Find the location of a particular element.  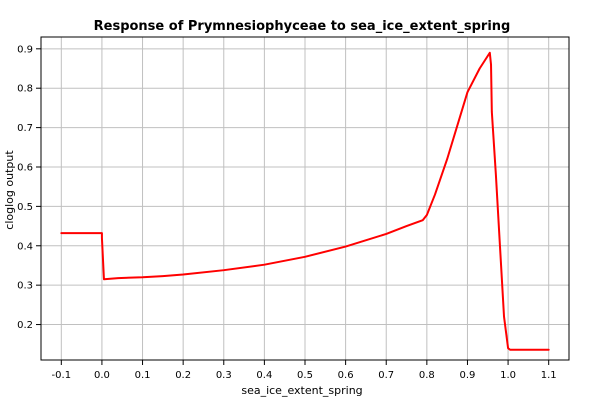

x-tick-label: 0.9 is located at coordinates (468, 375).